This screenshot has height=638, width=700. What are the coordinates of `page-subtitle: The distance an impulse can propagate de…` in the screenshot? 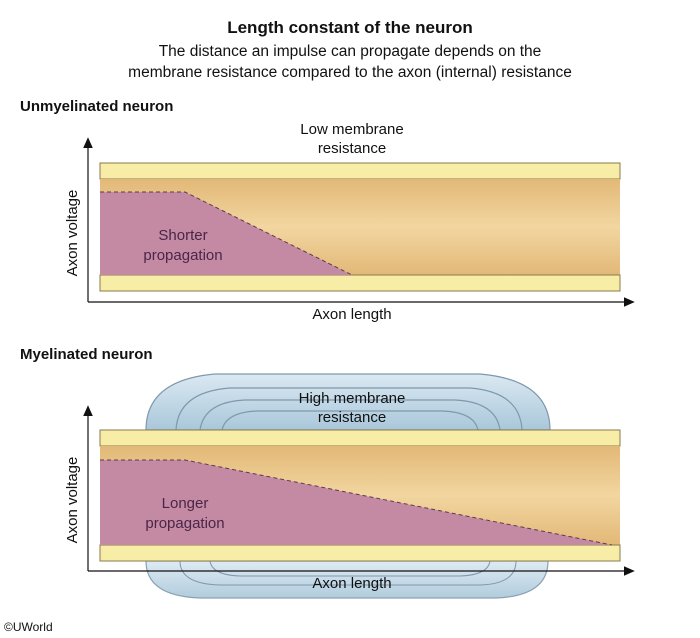 It's located at (350, 62).